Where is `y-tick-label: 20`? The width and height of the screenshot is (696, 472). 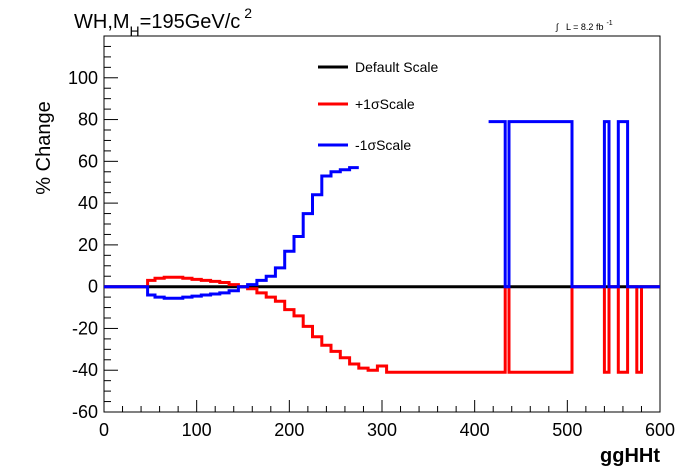 y-tick-label: 20 is located at coordinates (88, 245).